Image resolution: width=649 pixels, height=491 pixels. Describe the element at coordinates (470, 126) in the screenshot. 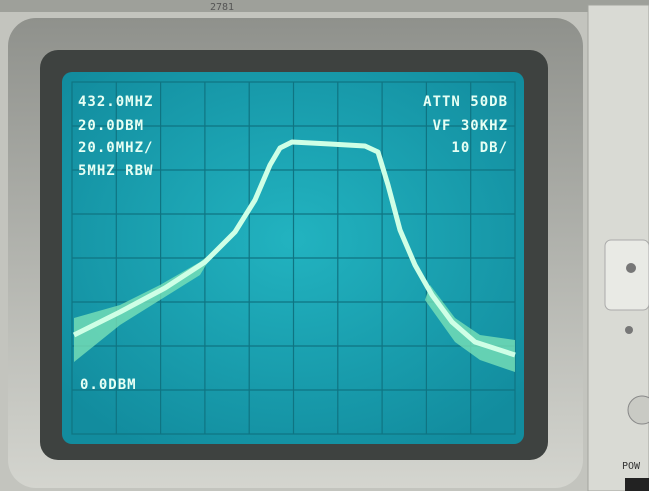

I see `readout: VF 30KHZ` at that location.